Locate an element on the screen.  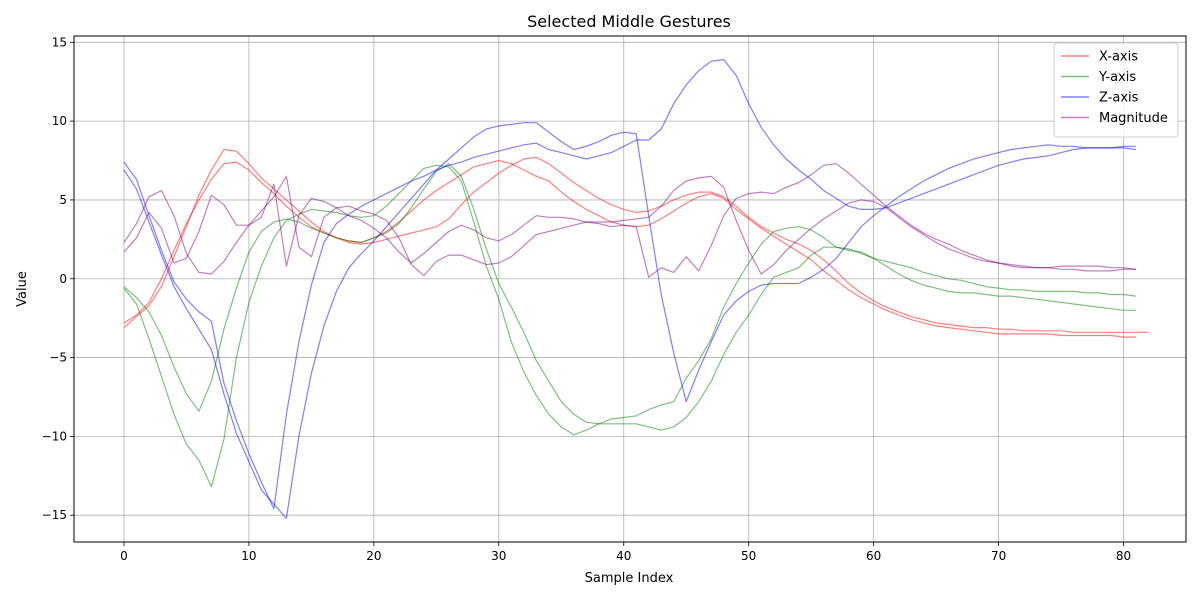
y-tick-label: 0 is located at coordinates (63, 279).